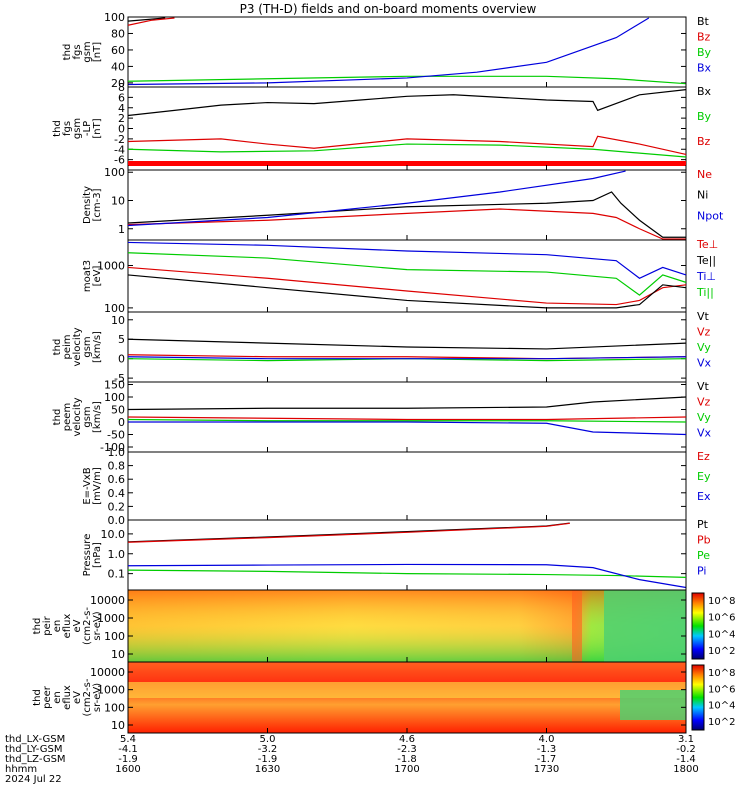 This screenshot has height=800, width=750. What do you see at coordinates (119, 149) in the screenshot?
I see `y-tick-label: -4` at bounding box center [119, 149].